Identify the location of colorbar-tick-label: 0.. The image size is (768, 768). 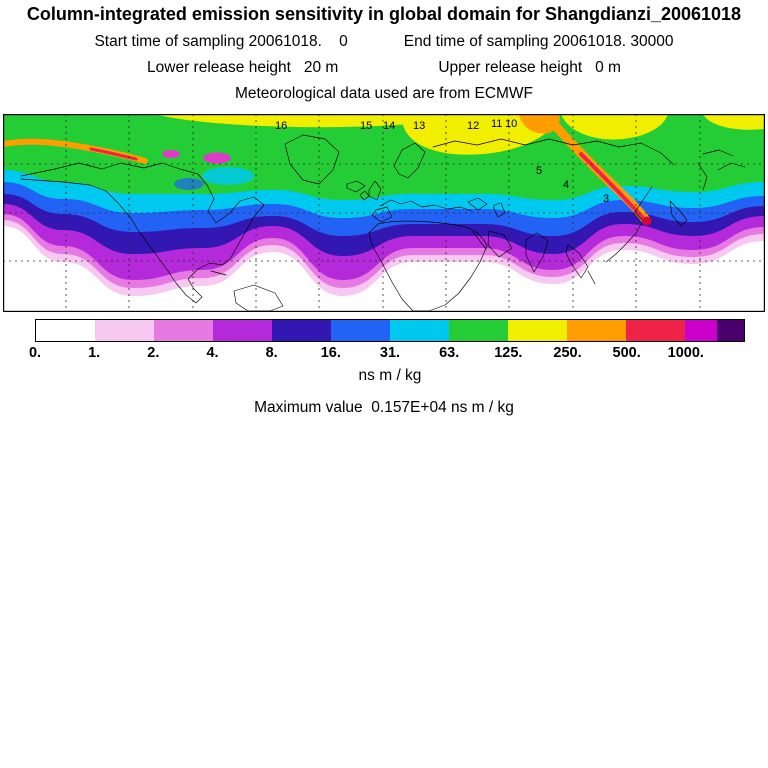
(35, 353).